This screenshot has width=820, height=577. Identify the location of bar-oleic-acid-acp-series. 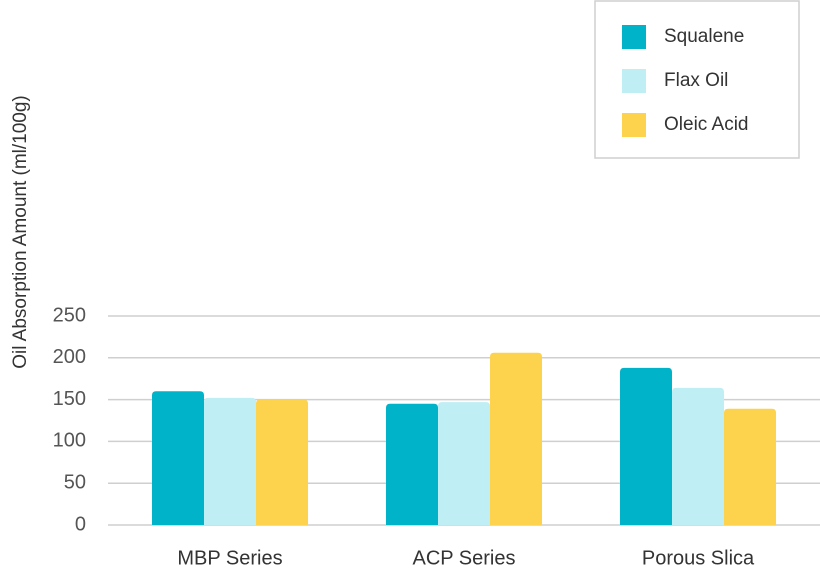
(516, 438).